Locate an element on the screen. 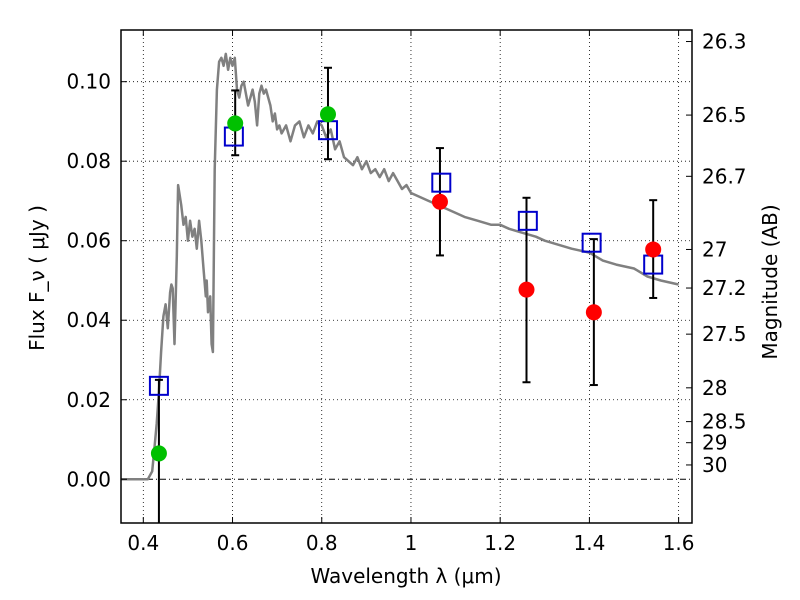 This screenshot has height=600, width=800. x-tick-label: 0.6 is located at coordinates (233, 543).